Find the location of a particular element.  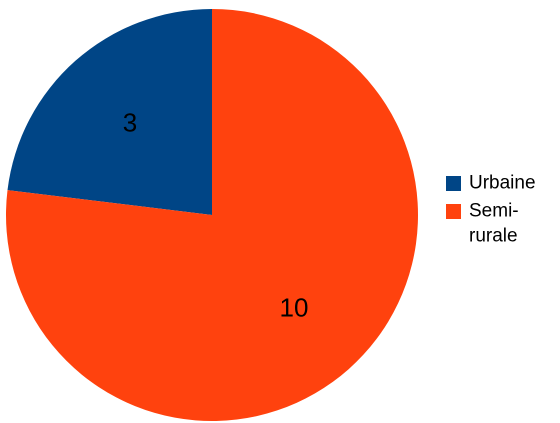

legend-label: Semi-rurale is located at coordinates (494, 224).